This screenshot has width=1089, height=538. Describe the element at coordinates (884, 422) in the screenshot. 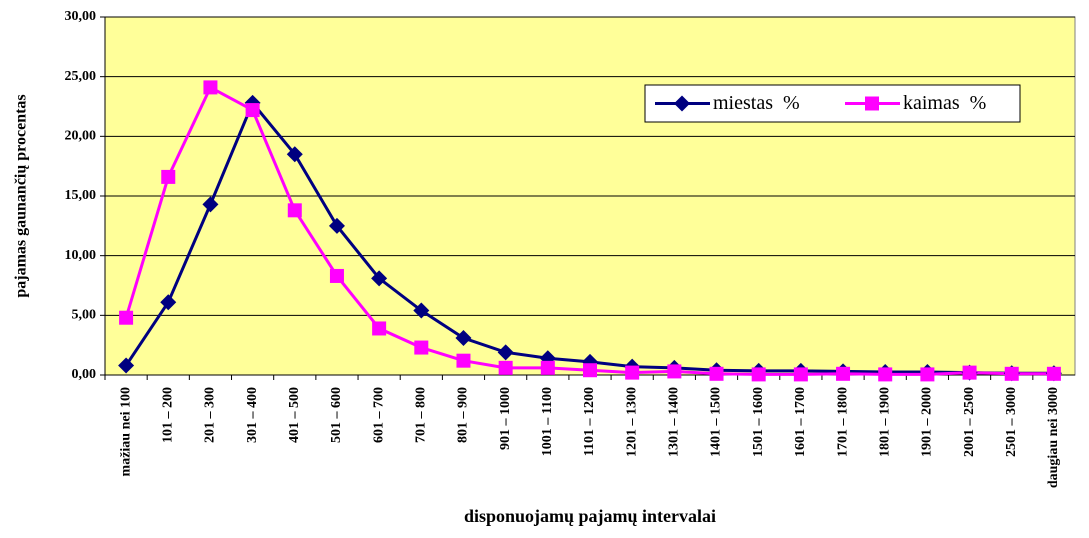

I see `x-tick-label: 1801 – 1900` at that location.